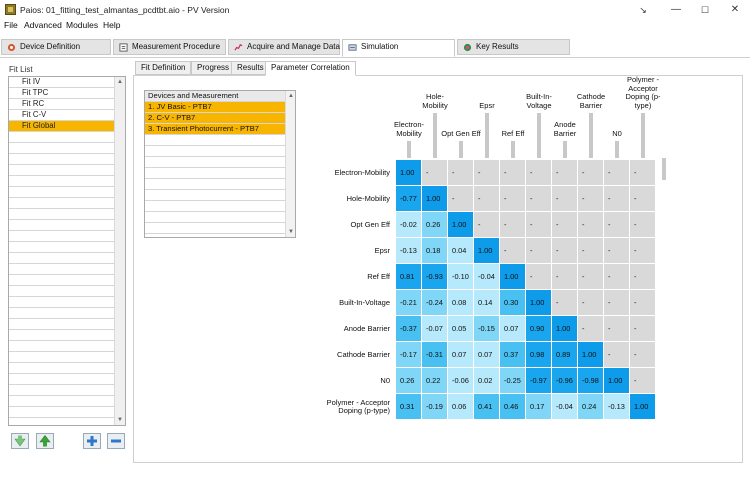 The width and height of the screenshot is (750, 478). I want to click on add-fit-button, so click(92, 441).